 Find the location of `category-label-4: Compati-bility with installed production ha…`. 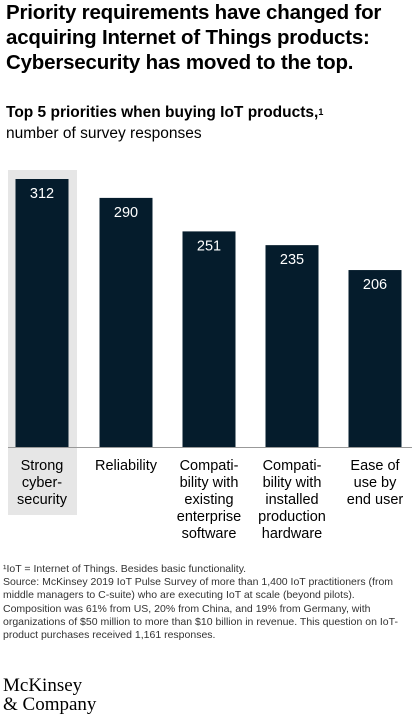

category-label-4: Compati-bility with installed production ha… is located at coordinates (292, 500).